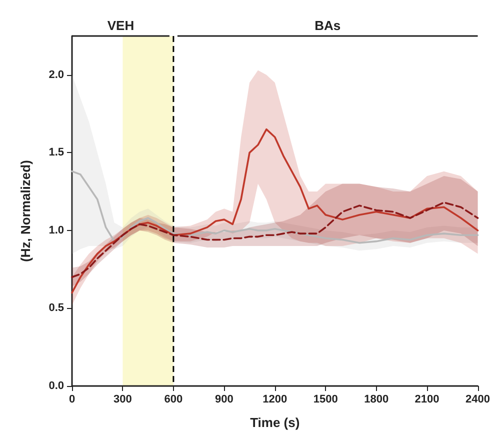 This screenshot has width=493, height=438. What do you see at coordinates (275, 422) in the screenshot?
I see `x-axis-title: Time (s)` at bounding box center [275, 422].